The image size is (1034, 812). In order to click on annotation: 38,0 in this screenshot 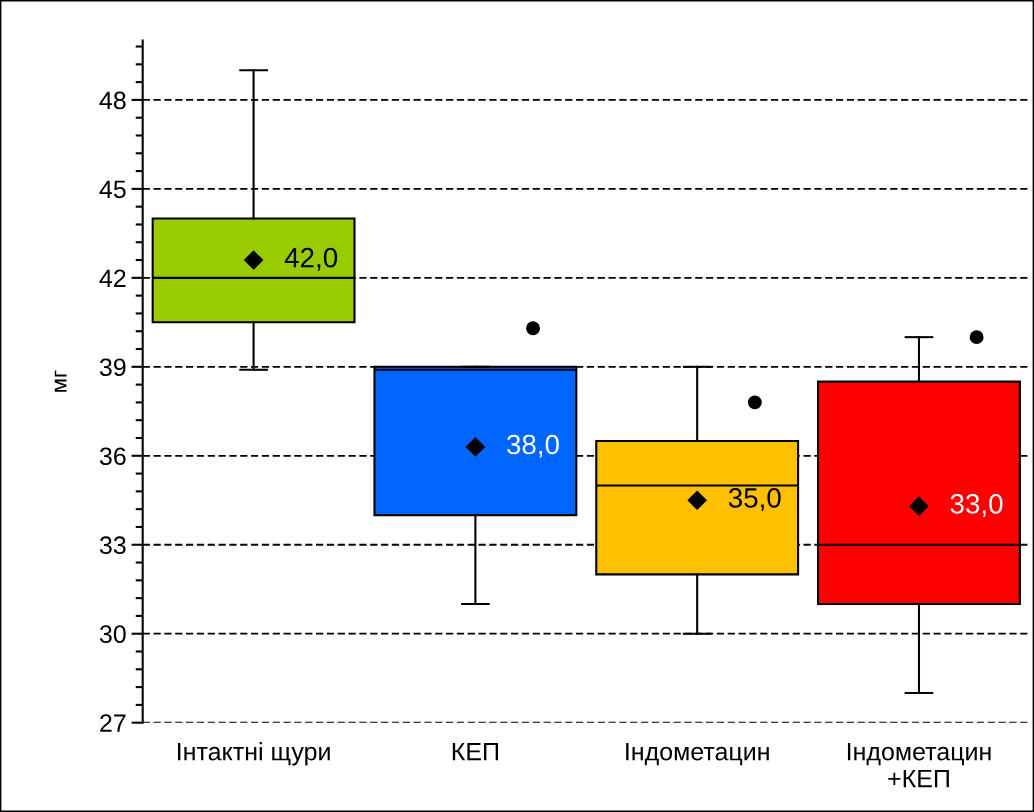, I will do `click(533, 446)`.